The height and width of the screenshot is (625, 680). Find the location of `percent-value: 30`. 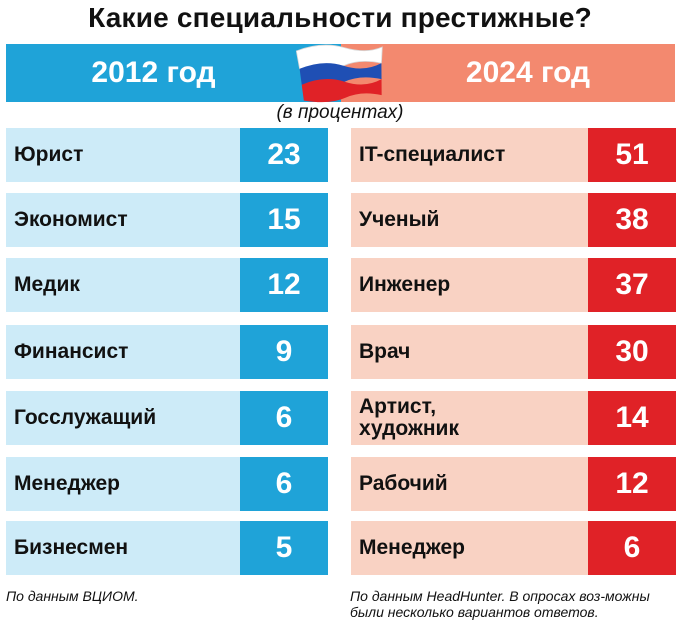

percent-value: 30 is located at coordinates (632, 352).